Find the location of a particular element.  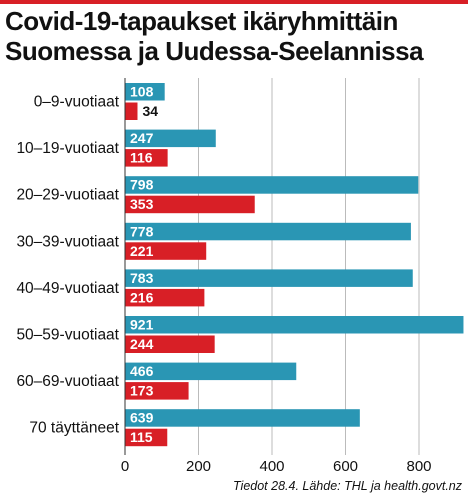

data-label-series-b: 244 is located at coordinates (142, 344).